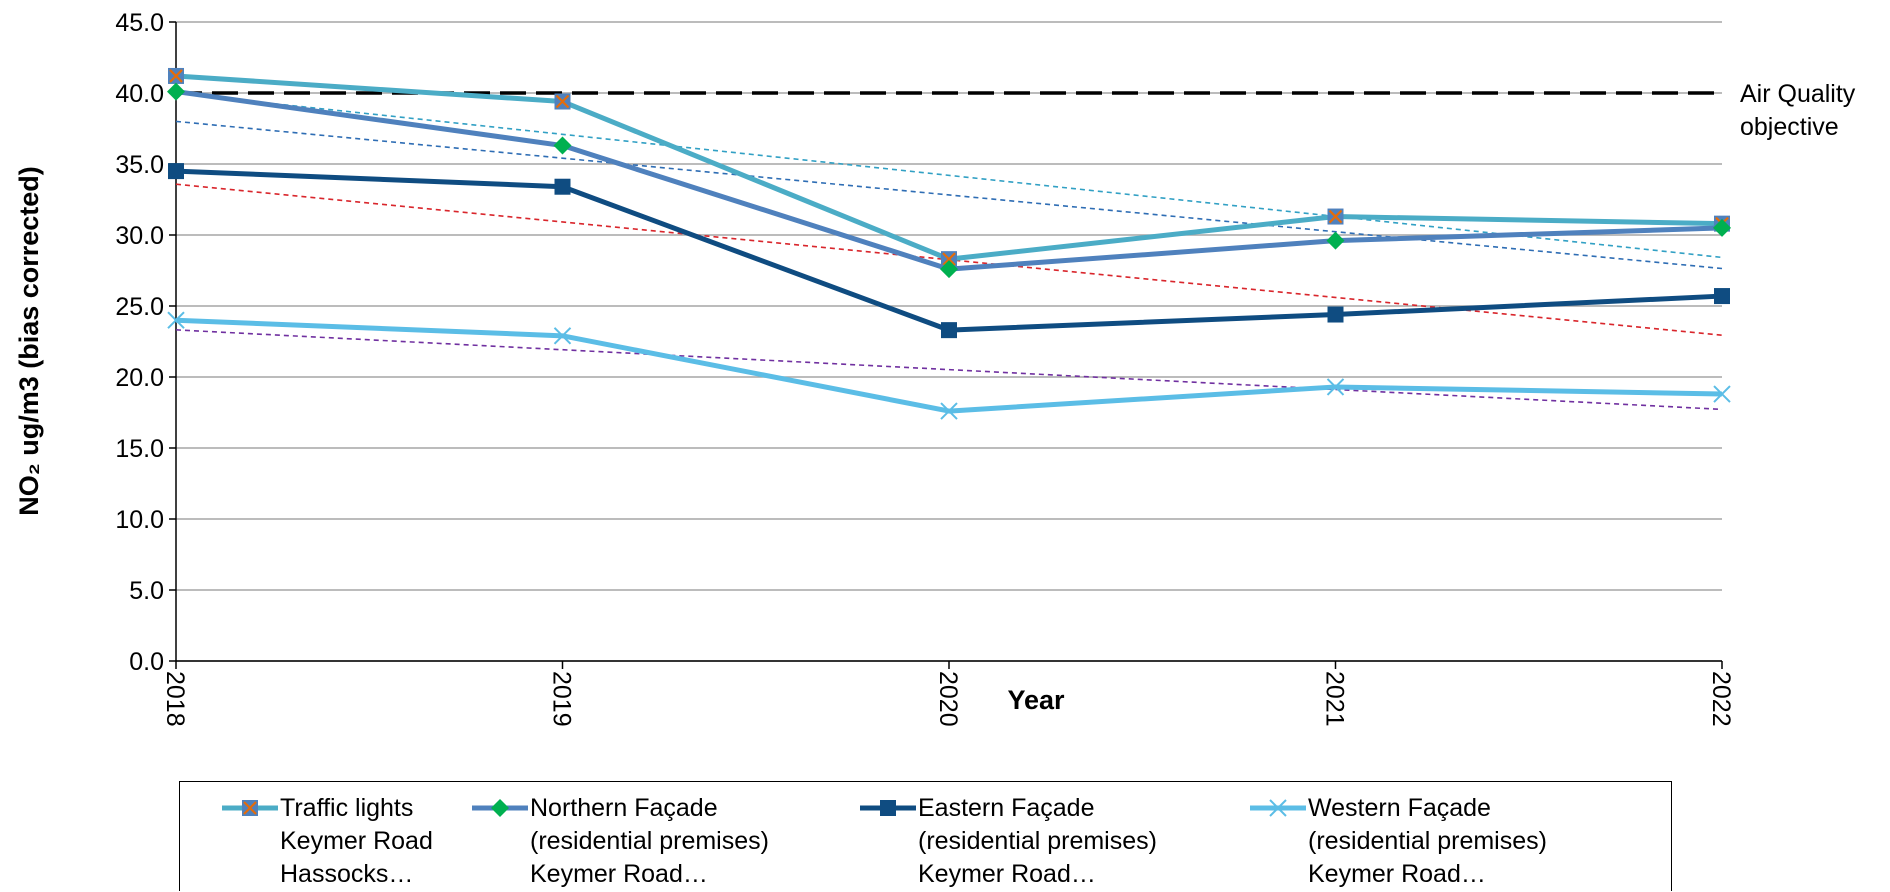 The height and width of the screenshot is (892, 1890). I want to click on y-tick-label: 40.0, so click(139, 94).